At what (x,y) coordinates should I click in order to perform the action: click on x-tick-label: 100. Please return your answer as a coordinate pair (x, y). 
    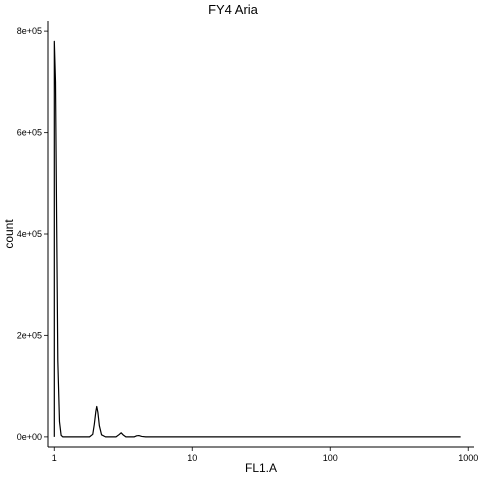
    Looking at the image, I should click on (330, 458).